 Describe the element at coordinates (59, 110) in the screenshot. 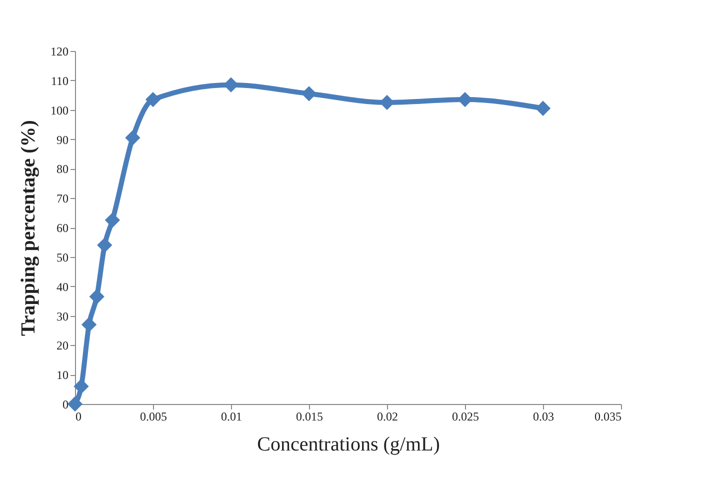

I see `y-tick-label: 100` at that location.